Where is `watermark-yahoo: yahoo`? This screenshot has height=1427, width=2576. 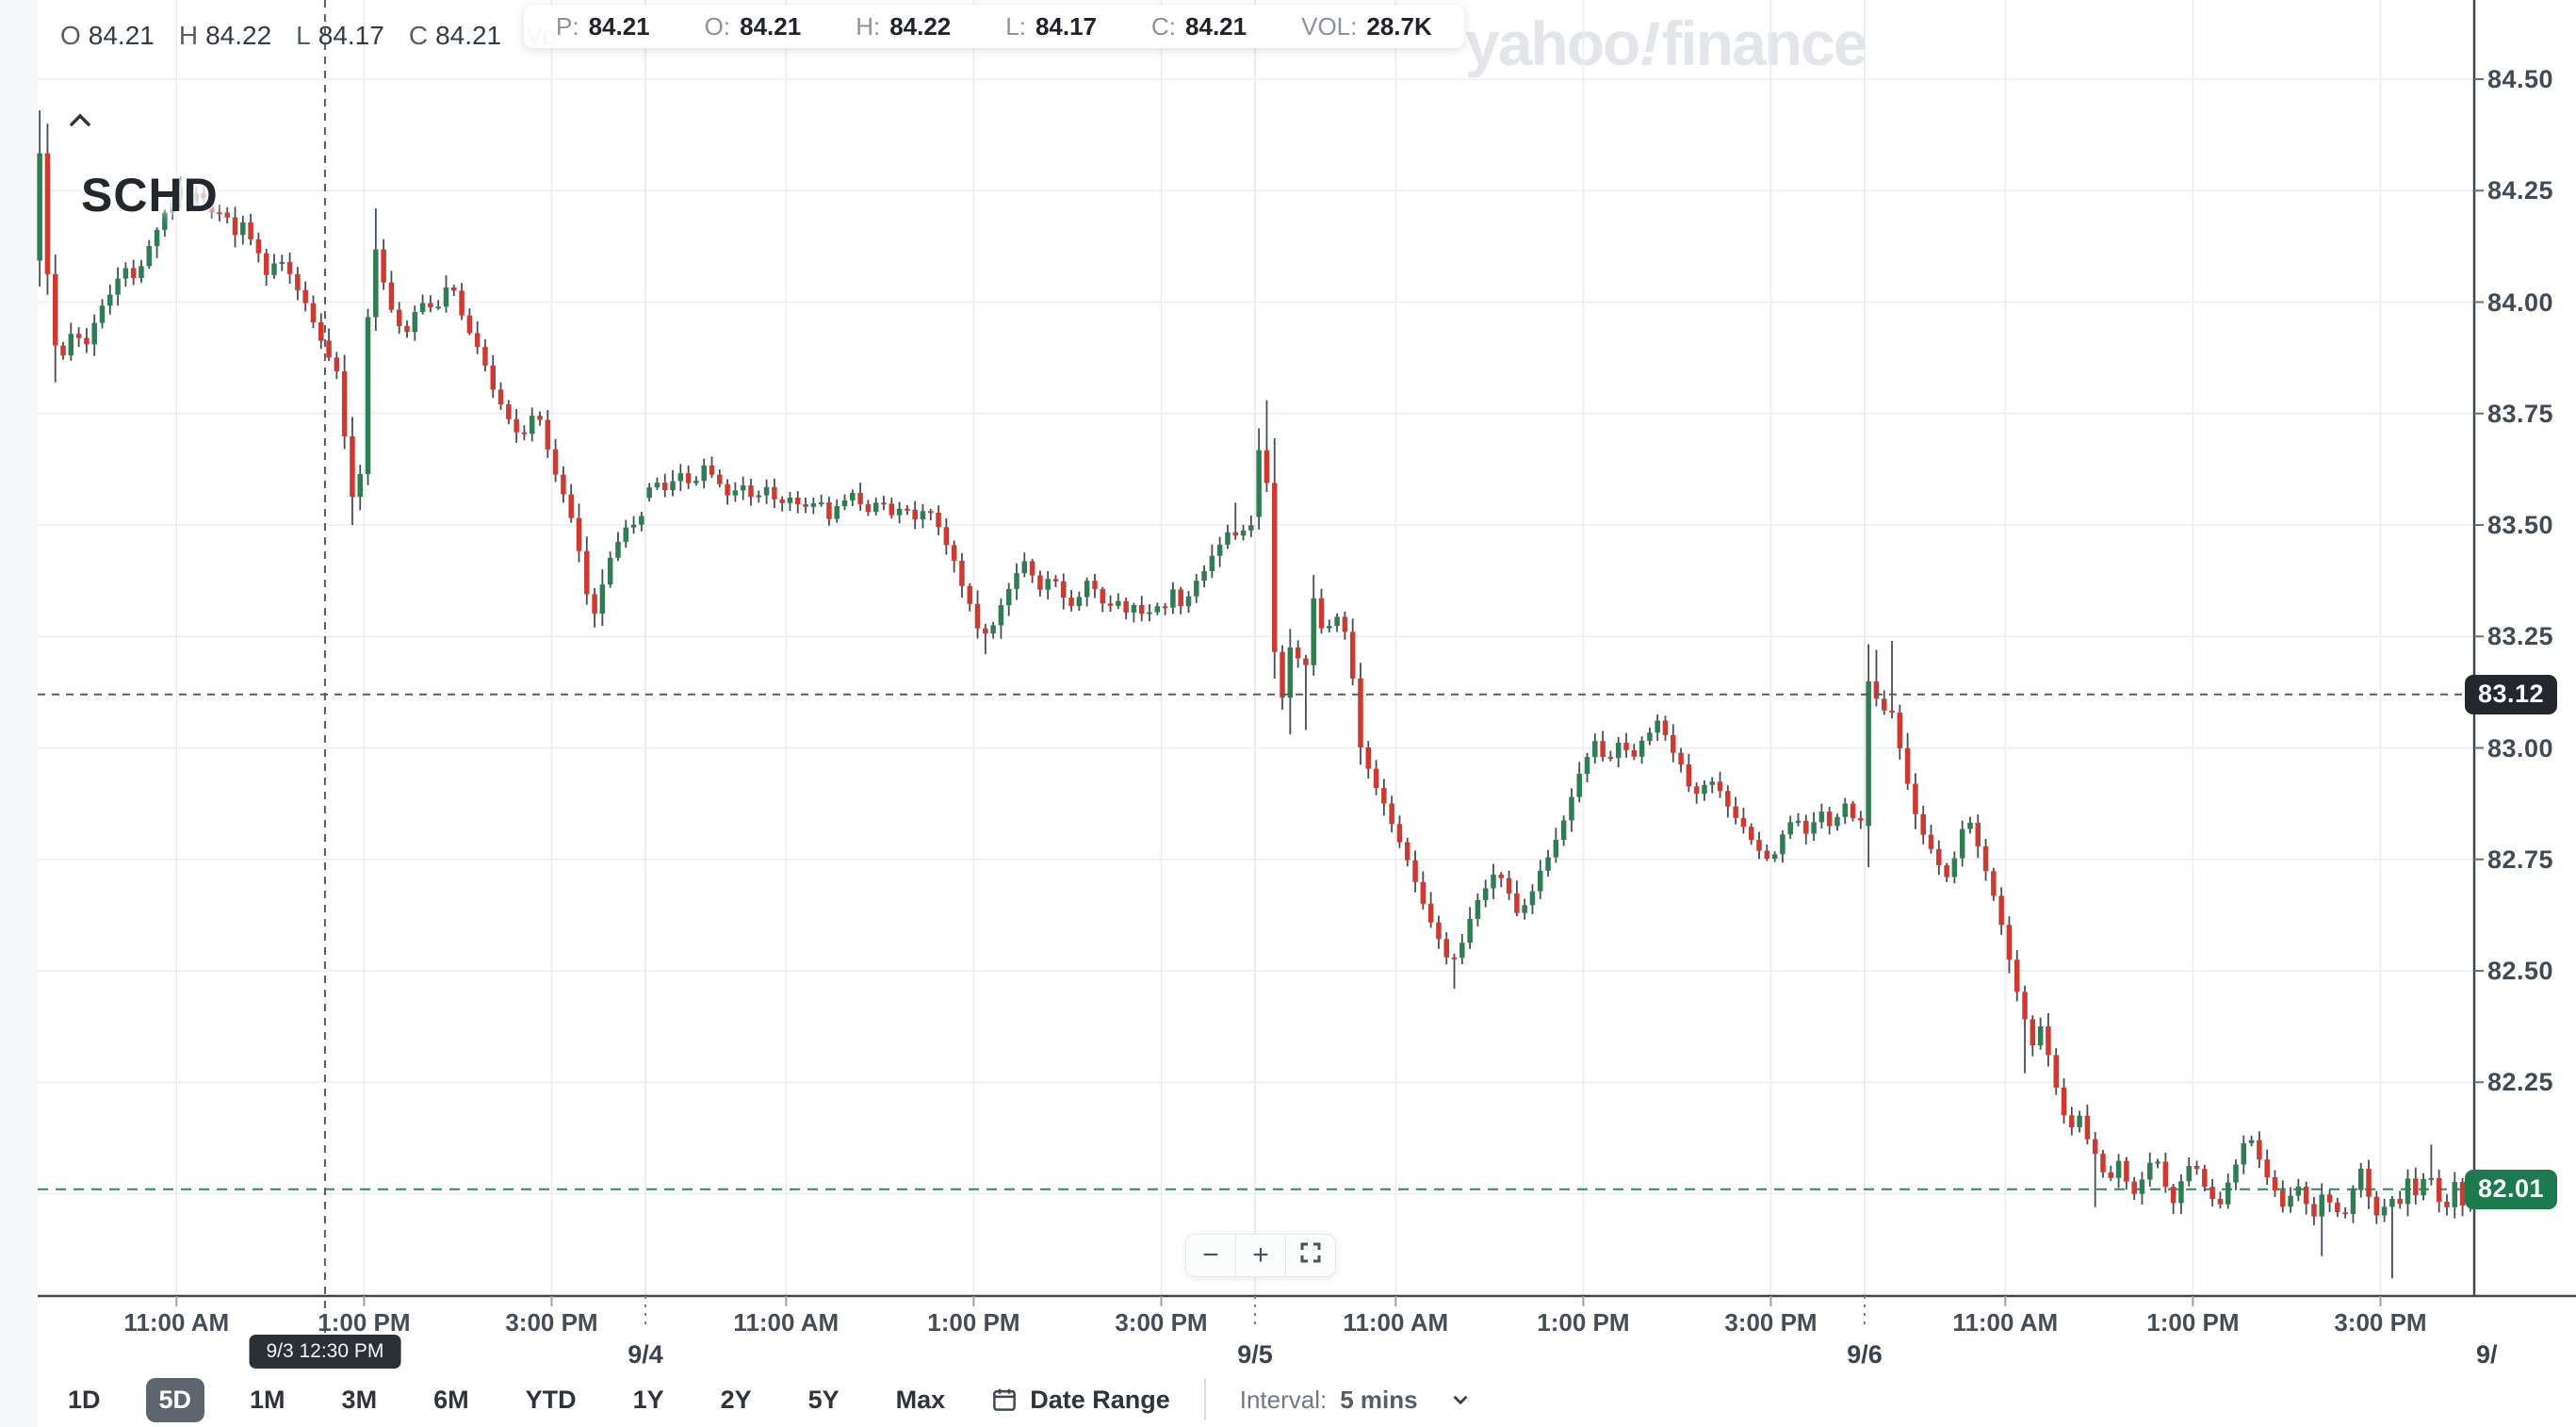 watermark-yahoo: yahoo is located at coordinates (1552, 43).